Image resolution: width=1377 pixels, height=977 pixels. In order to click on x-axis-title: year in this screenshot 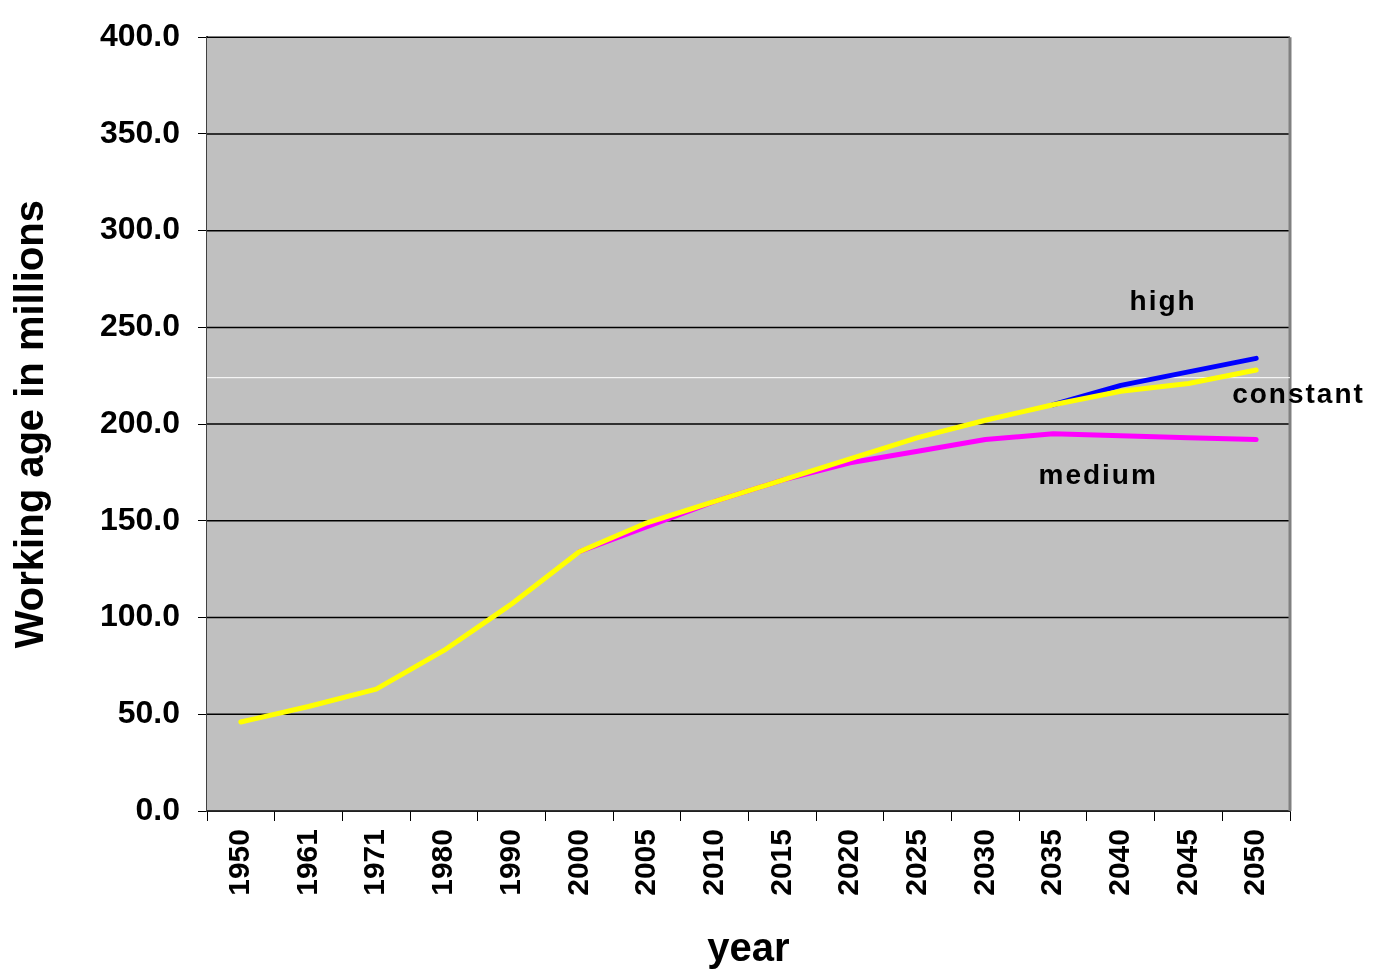, I will do `click(748, 947)`.